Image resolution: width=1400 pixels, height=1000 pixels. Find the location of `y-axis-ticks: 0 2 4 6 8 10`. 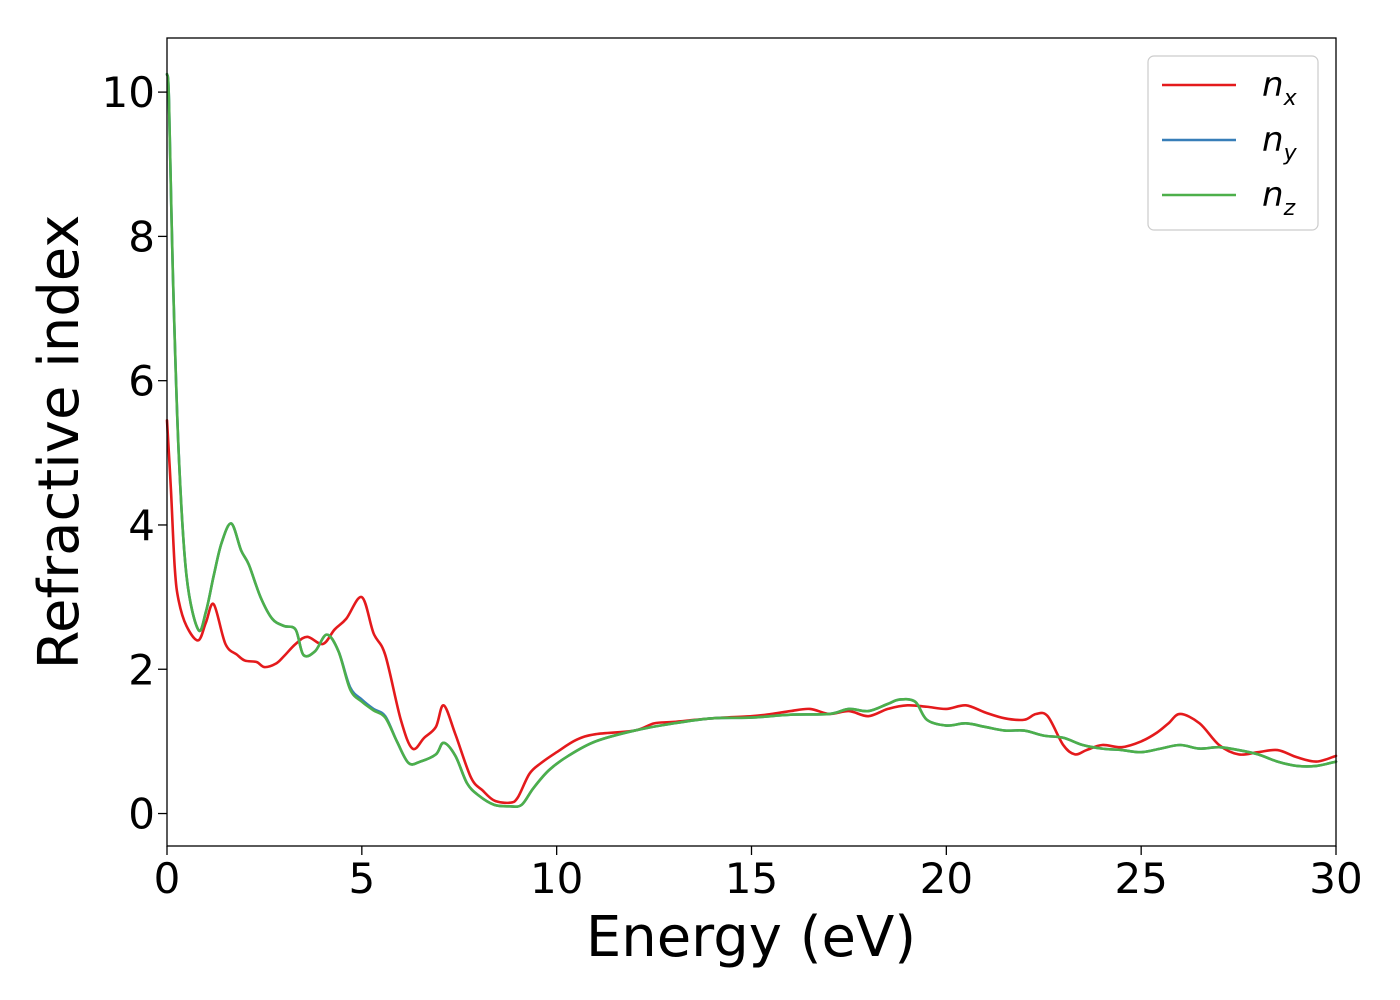

y-axis-ticks: 0 2 4 6 8 10 is located at coordinates (134, 453).